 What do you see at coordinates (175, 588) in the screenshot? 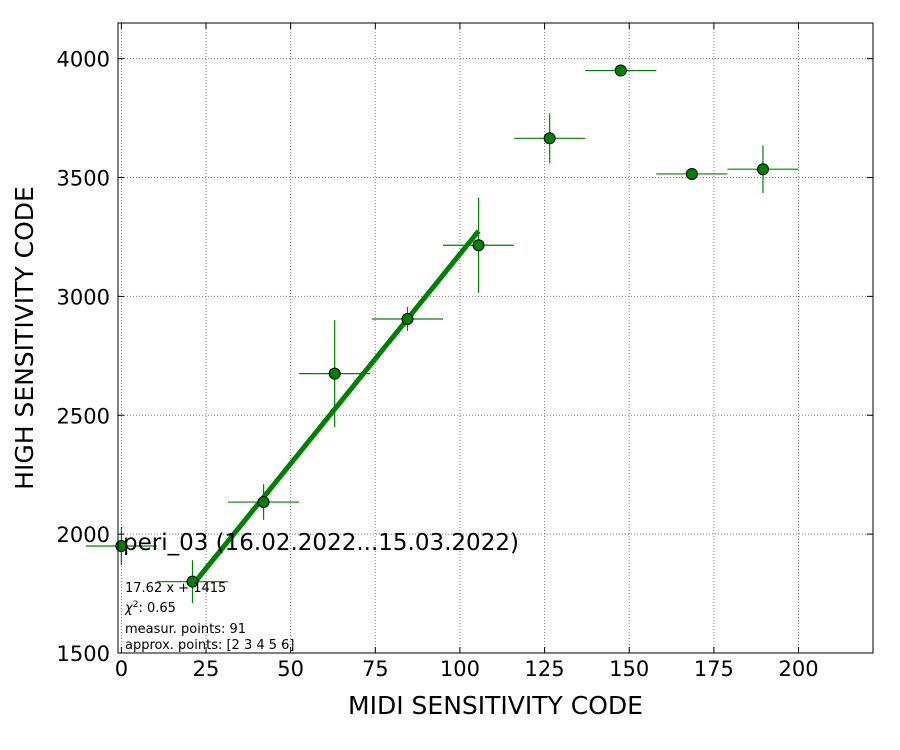
I see `annotation-equation: 17.62 x + 1415` at bounding box center [175, 588].